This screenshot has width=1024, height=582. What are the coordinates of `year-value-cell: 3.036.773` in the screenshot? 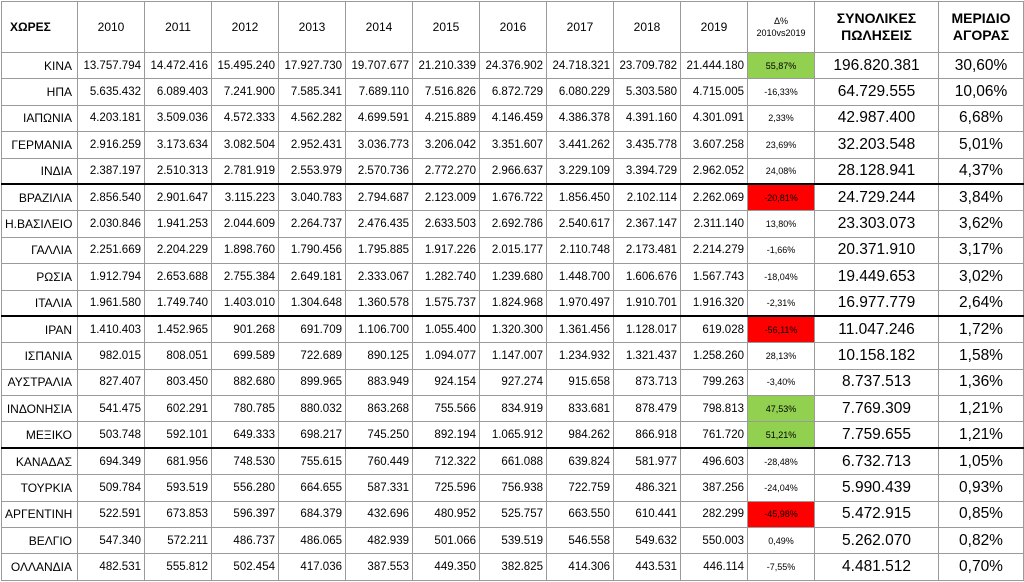 It's located at (379, 145).